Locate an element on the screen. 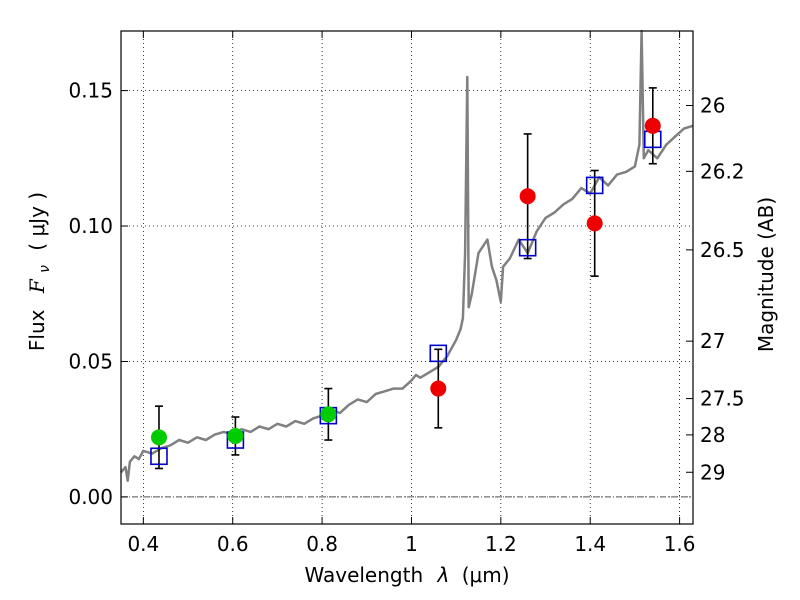 This screenshot has width=800, height=600. x-axis-label: Wavelength λ (μm) is located at coordinates (406, 575).